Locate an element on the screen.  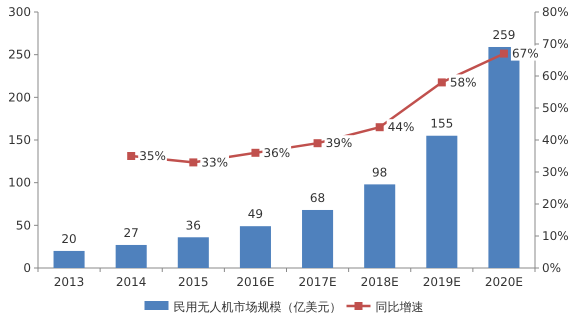
x-tick-label: 2013 is located at coordinates (69, 282).